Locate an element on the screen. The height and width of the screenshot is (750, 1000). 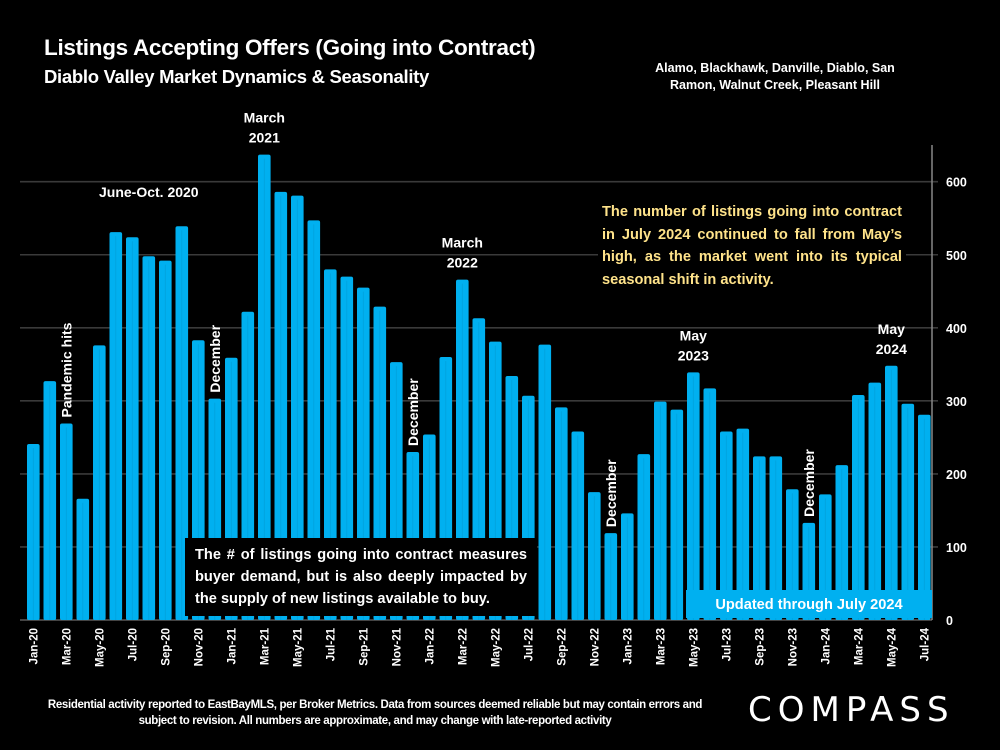
x-tick-label: Jul-20 is located at coordinates (133, 644).